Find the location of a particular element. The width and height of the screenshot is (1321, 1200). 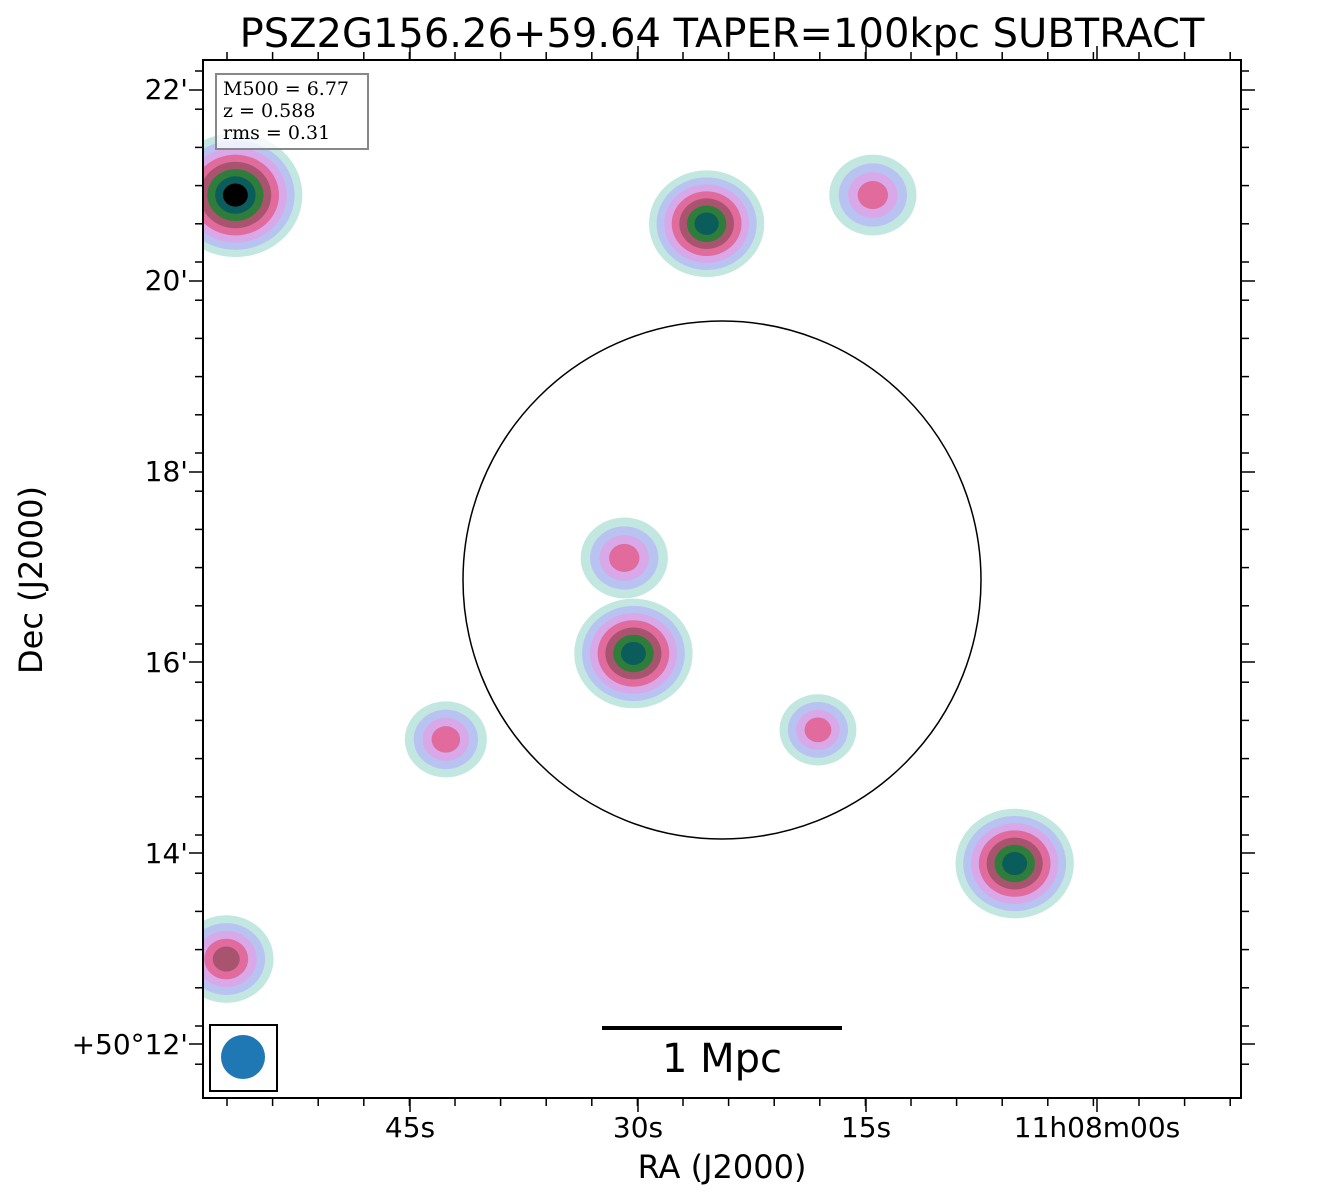

beam-box is located at coordinates (243, 1058).